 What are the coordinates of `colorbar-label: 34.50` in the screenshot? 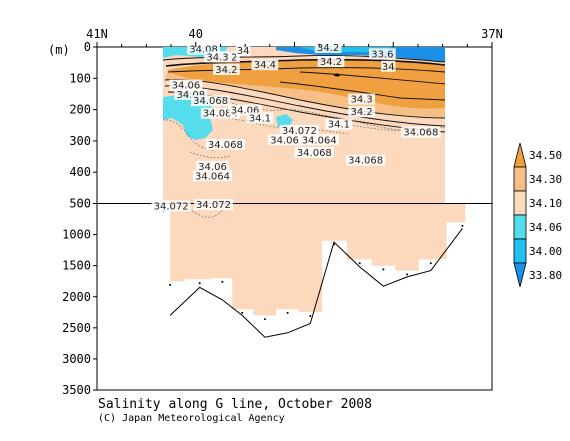 It's located at (545, 155).